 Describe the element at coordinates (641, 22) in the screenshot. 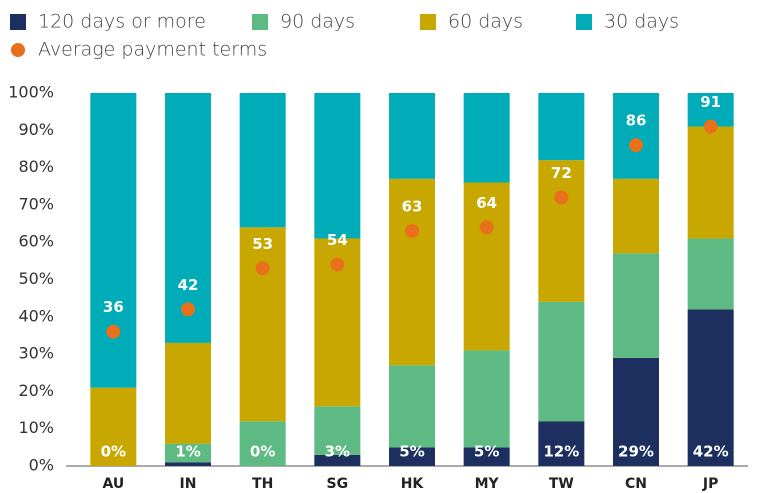

I see `legend-label: 30 days` at that location.